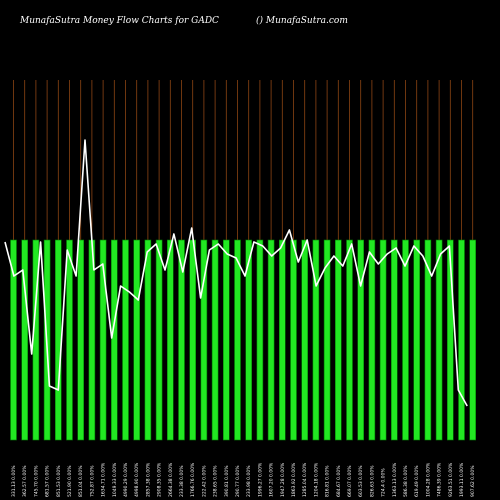 The height and width of the screenshot is (500, 500). What do you see at coordinates (70, 481) in the screenshot?
I see `x-tick-label: 521.90 0.00%` at bounding box center [70, 481].